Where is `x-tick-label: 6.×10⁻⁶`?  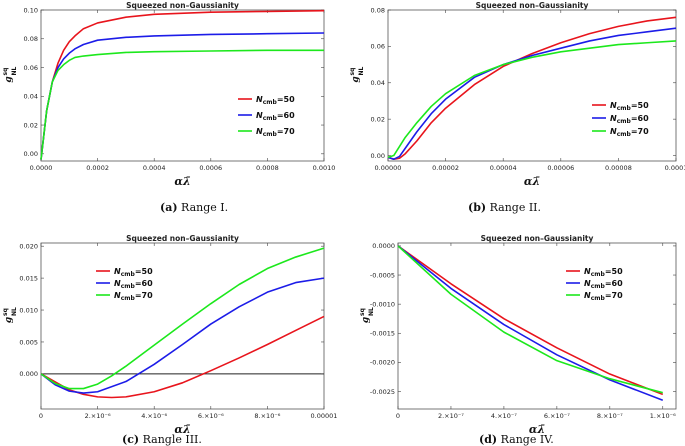
x-tick-label: 6.×10⁻⁶ is located at coordinates (211, 416).